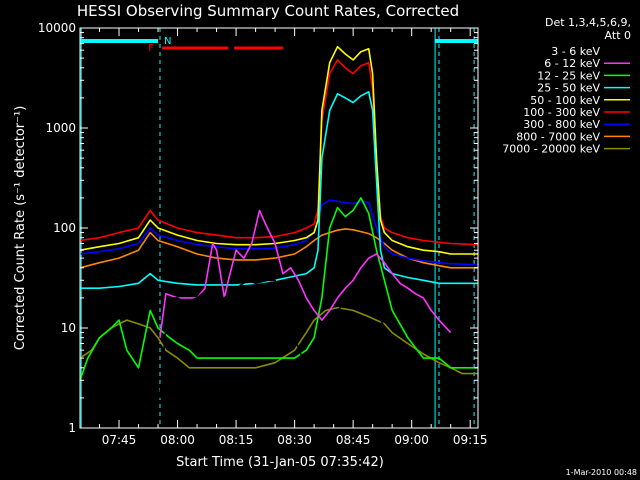 This screenshot has width=640, height=480. What do you see at coordinates (618, 35) in the screenshot?
I see `legend-title: Att 0` at bounding box center [618, 35].